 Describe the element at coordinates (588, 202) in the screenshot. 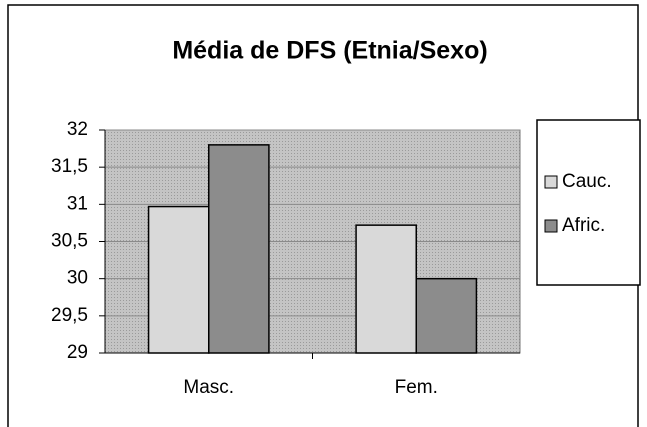

I see `legend-box` at that location.